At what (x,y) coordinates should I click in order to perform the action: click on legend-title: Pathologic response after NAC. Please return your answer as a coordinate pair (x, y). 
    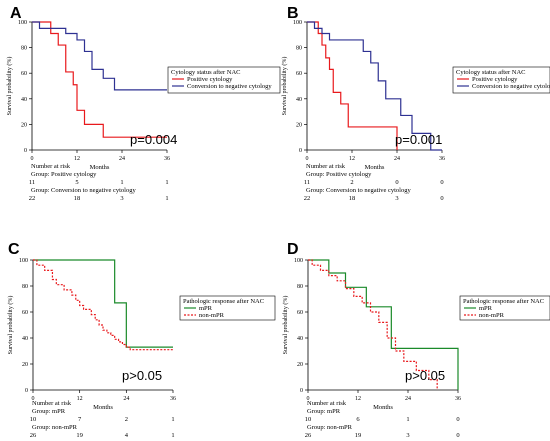
    Looking at the image, I should click on (503, 301).